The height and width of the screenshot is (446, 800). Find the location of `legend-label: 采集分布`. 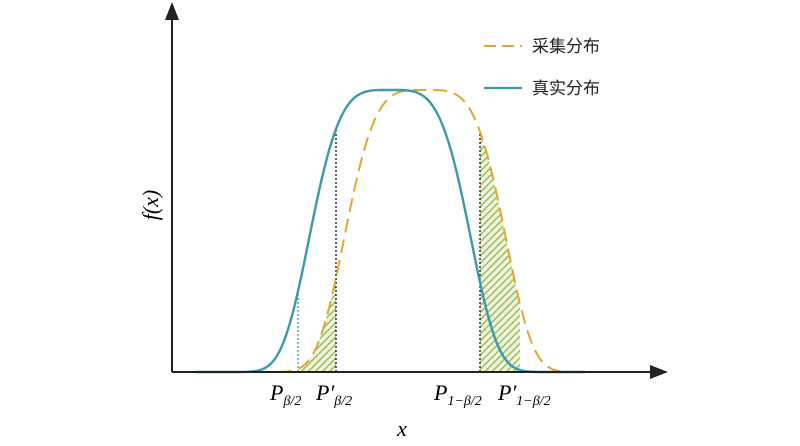

legend-label: 采集分布 is located at coordinates (566, 47).